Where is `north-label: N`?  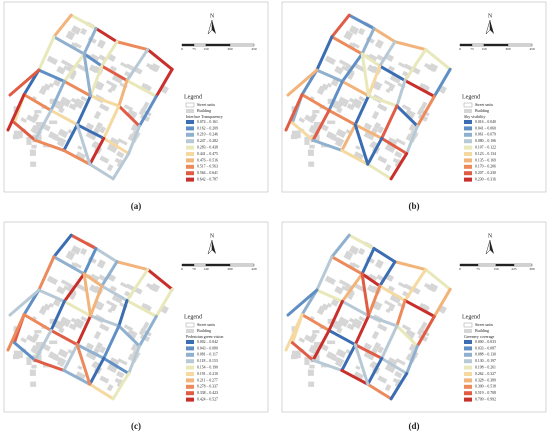
north-label: N is located at coordinates (212, 236).